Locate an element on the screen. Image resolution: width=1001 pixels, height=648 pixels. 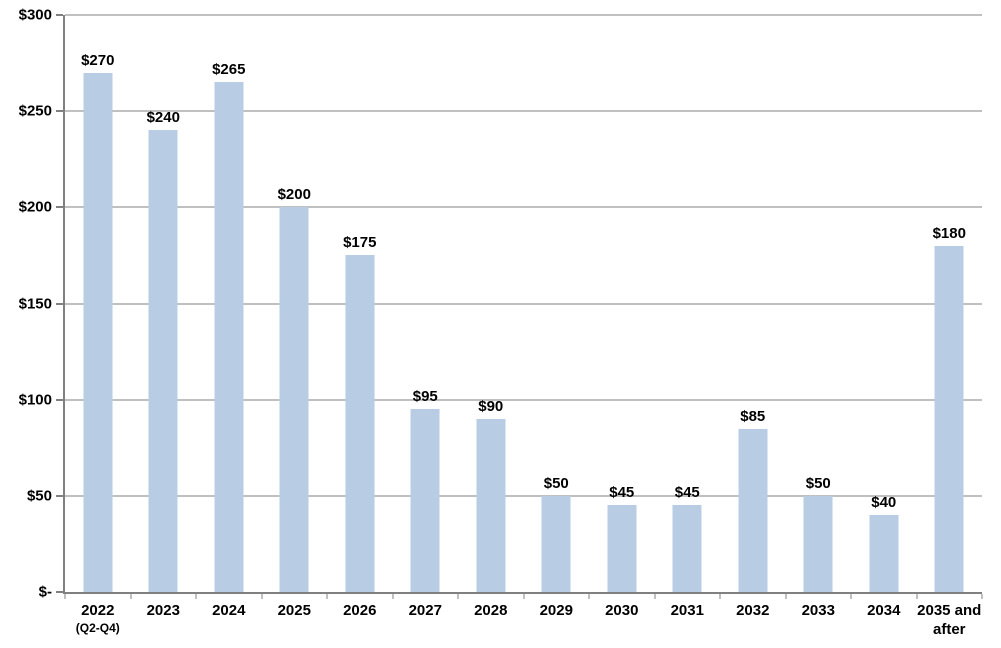
x-axis-label: 2027 is located at coordinates (426, 621).